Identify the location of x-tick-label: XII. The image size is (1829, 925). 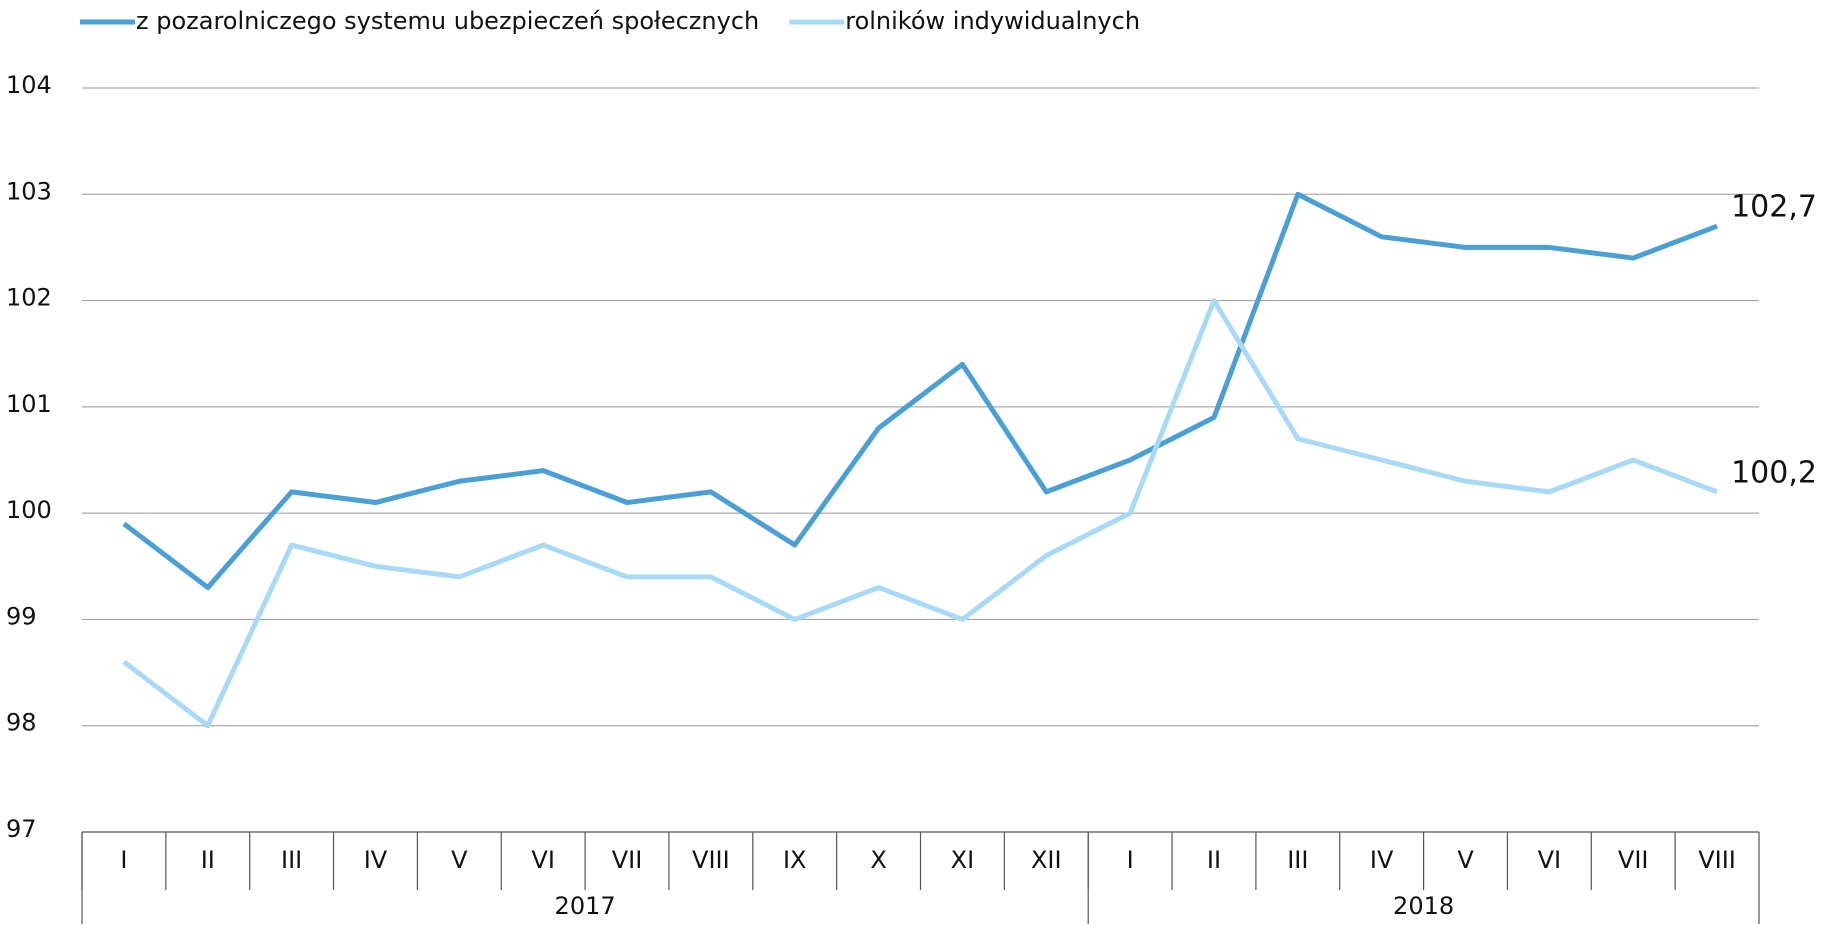
(1046, 860).